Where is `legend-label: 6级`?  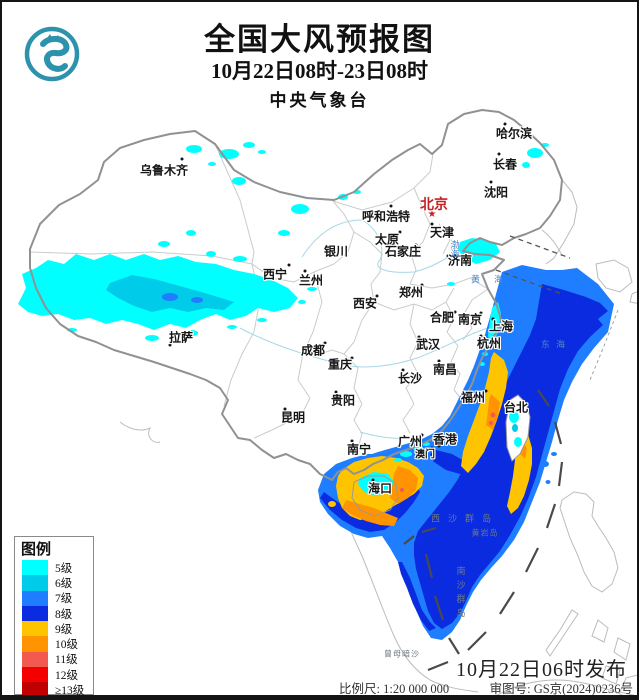
legend-label: 6级 is located at coordinates (64, 583).